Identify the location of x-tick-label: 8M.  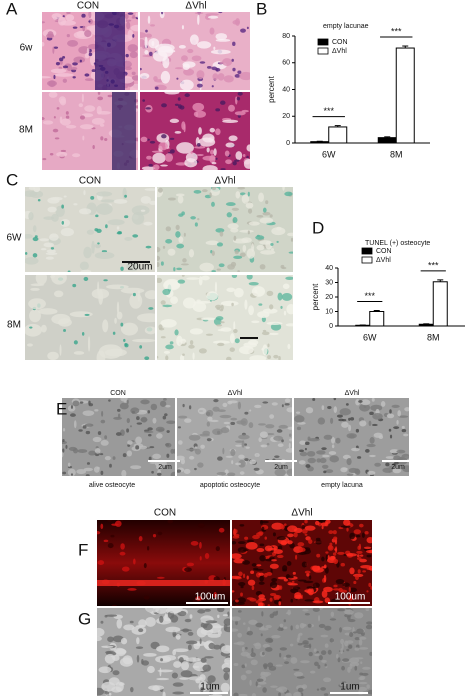
(396, 154).